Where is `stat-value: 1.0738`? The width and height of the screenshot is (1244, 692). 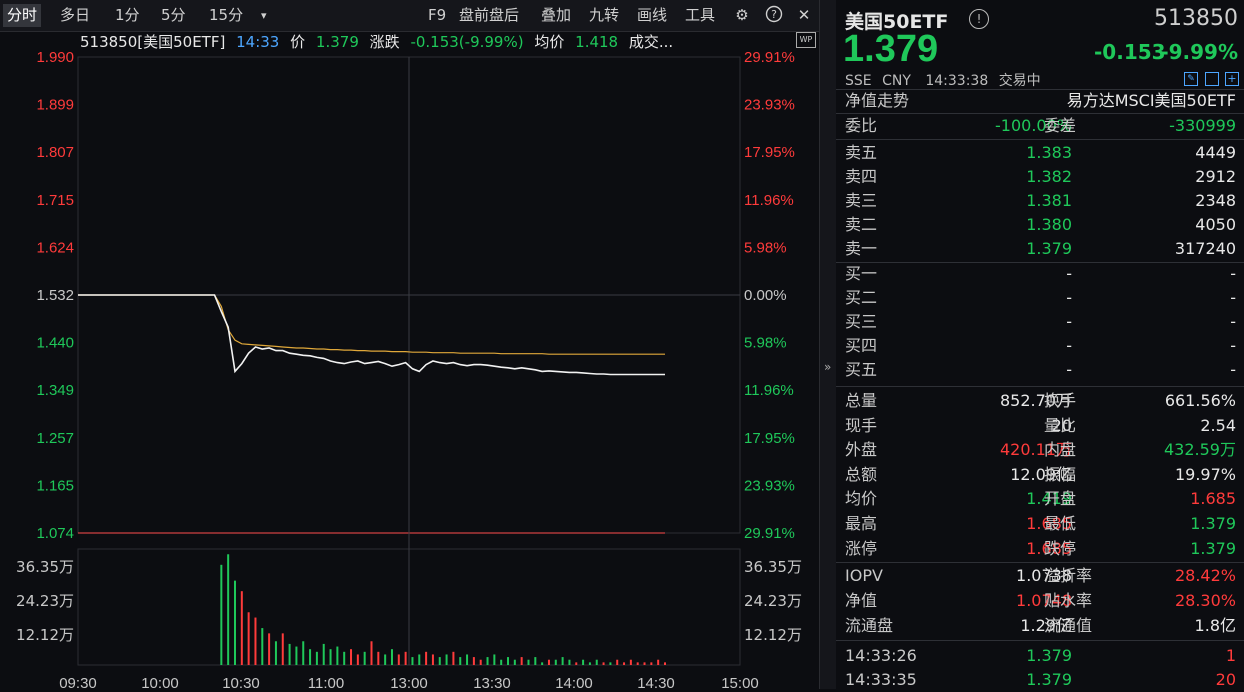 stat-value: 1.0738 is located at coordinates (1044, 575).